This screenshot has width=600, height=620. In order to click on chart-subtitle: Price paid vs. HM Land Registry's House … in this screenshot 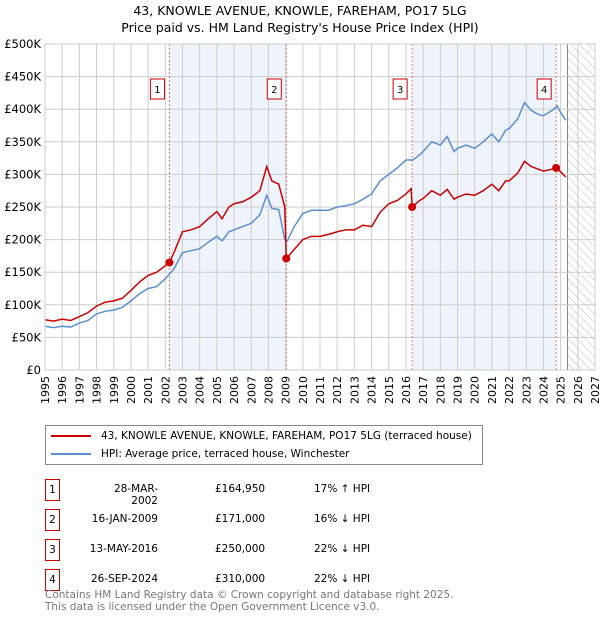, I will do `click(300, 27)`.